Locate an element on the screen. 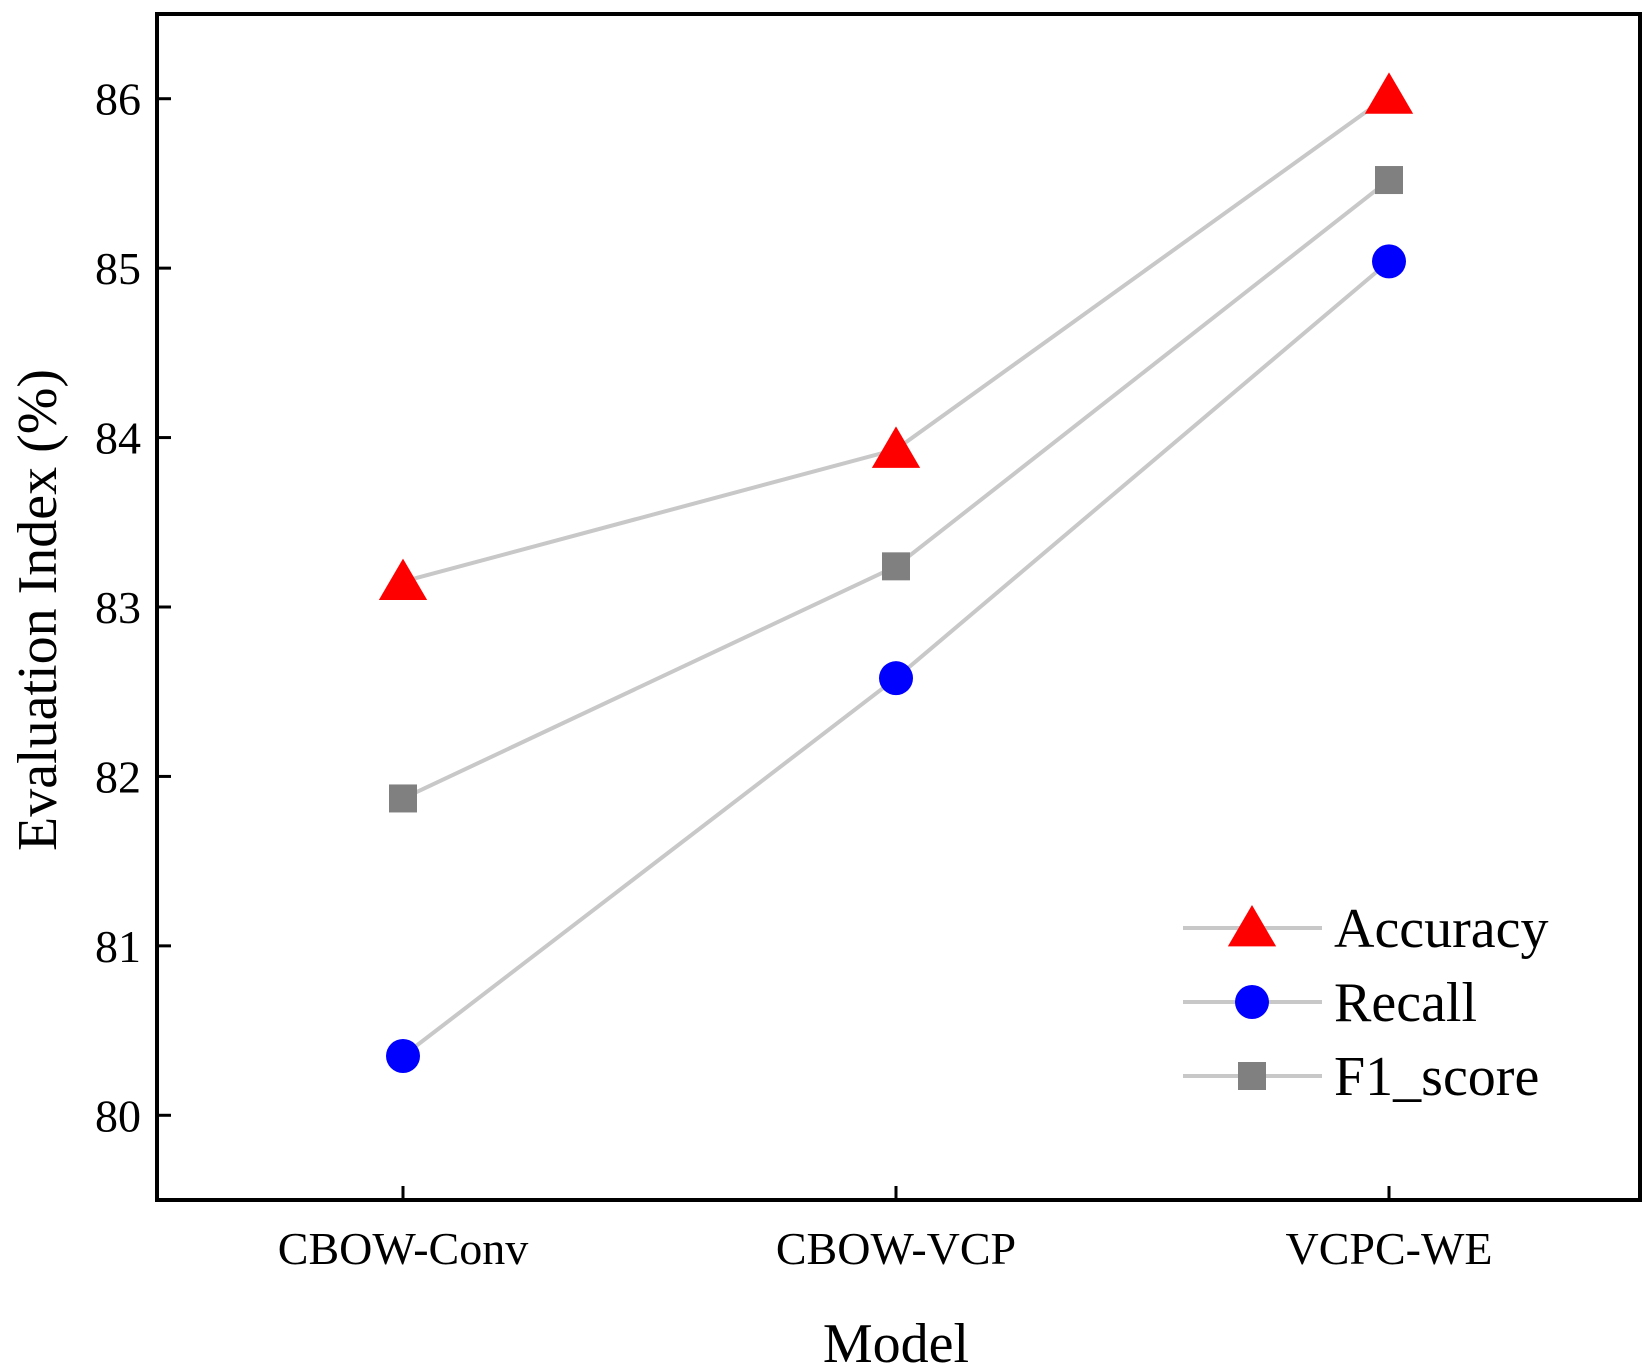 This screenshot has height=1371, width=1651. x-tick-label: CBOW-Conv is located at coordinates (403, 1248).